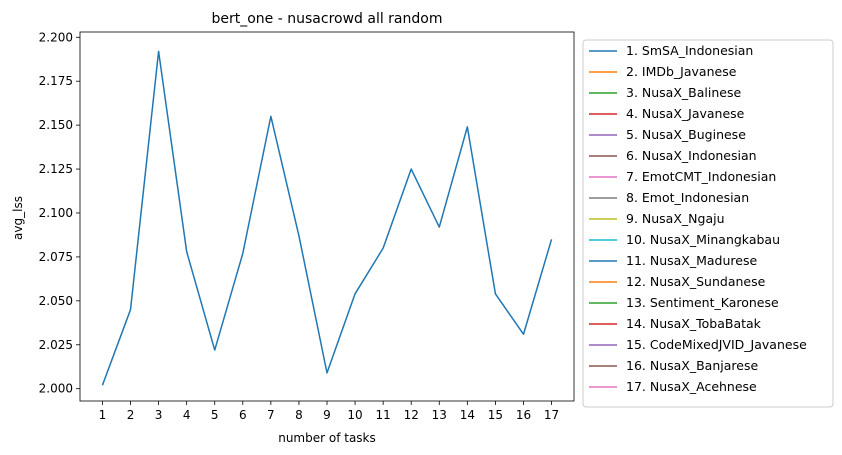 The height and width of the screenshot is (455, 842). I want to click on y-tick-label: 2.025, so click(56, 345).